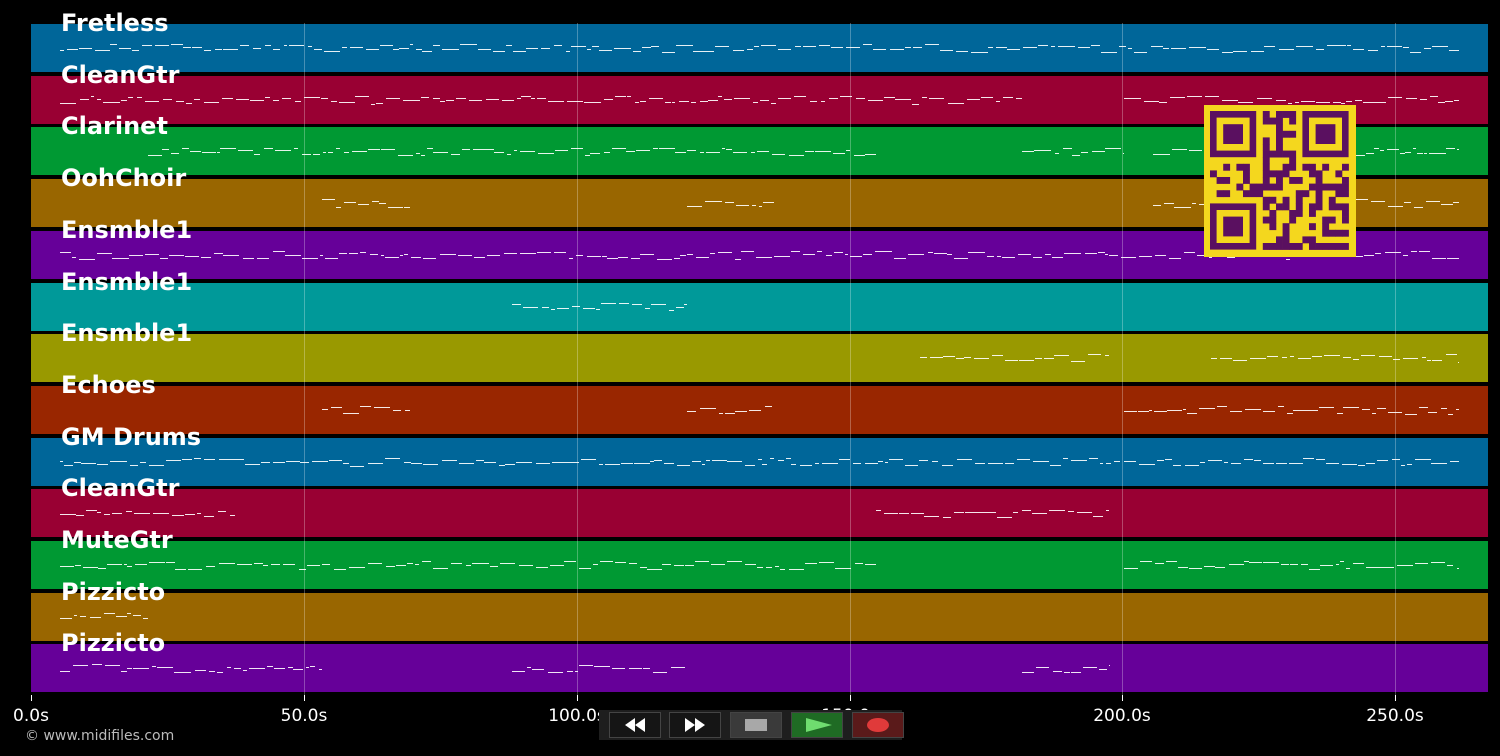 This screenshot has height=756, width=1500. I want to click on track-lane: CleanGtr, so click(759, 506).